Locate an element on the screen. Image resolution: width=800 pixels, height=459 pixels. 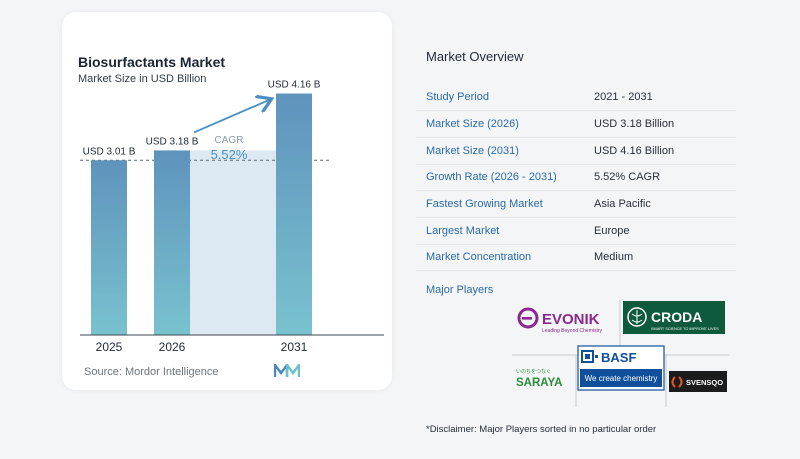
row-value: Europe is located at coordinates (665, 231).